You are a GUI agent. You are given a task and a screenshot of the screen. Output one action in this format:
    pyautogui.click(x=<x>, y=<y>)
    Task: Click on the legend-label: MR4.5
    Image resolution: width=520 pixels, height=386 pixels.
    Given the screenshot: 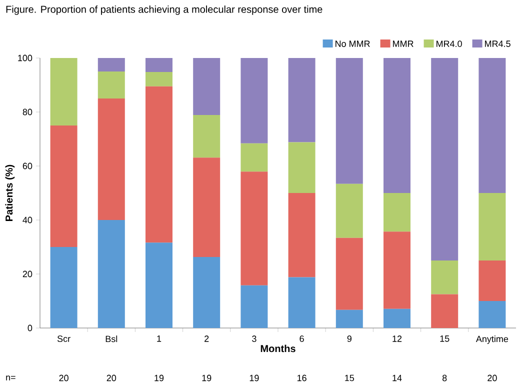 What is the action you would take?
    pyautogui.click(x=497, y=43)
    